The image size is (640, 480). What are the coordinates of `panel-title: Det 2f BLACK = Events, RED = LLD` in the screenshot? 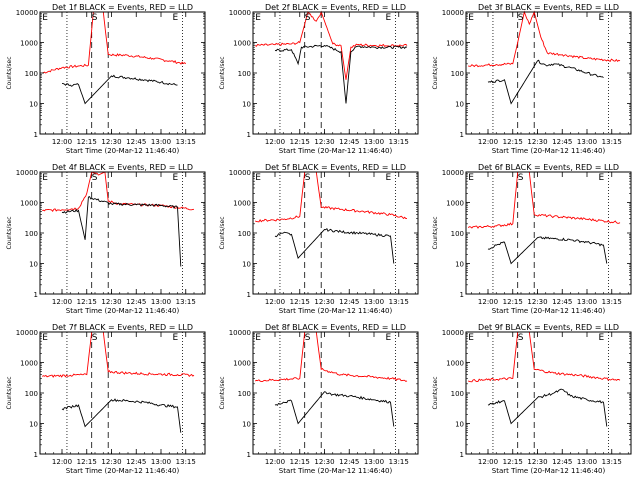 It's located at (335, 7).